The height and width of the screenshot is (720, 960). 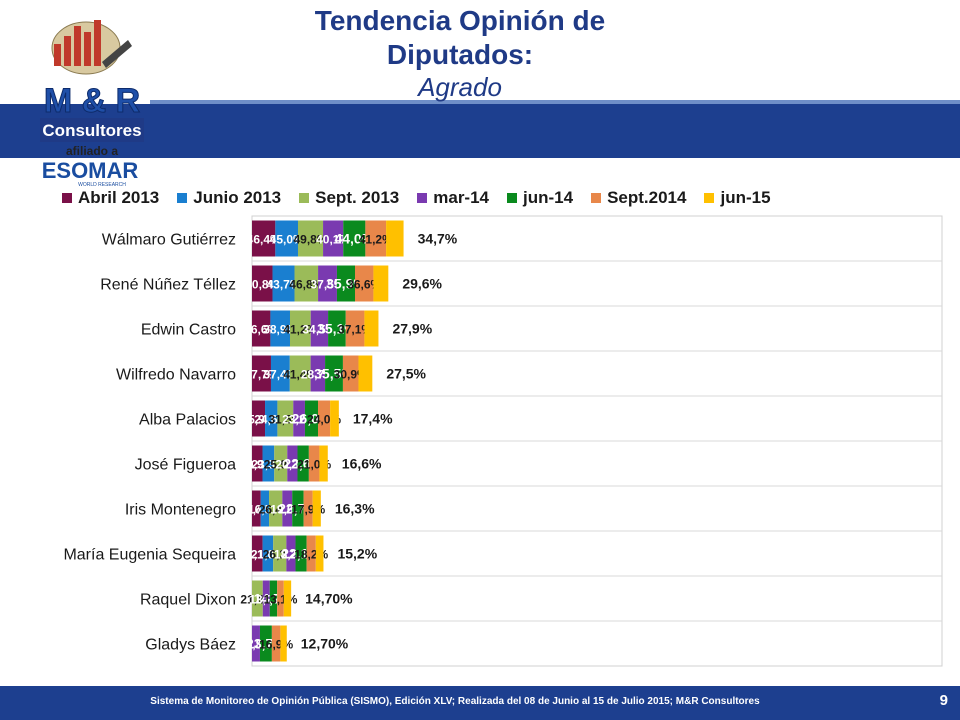 I want to click on page-title-line1: Tendencia Opinión de, so click(x=460, y=20).